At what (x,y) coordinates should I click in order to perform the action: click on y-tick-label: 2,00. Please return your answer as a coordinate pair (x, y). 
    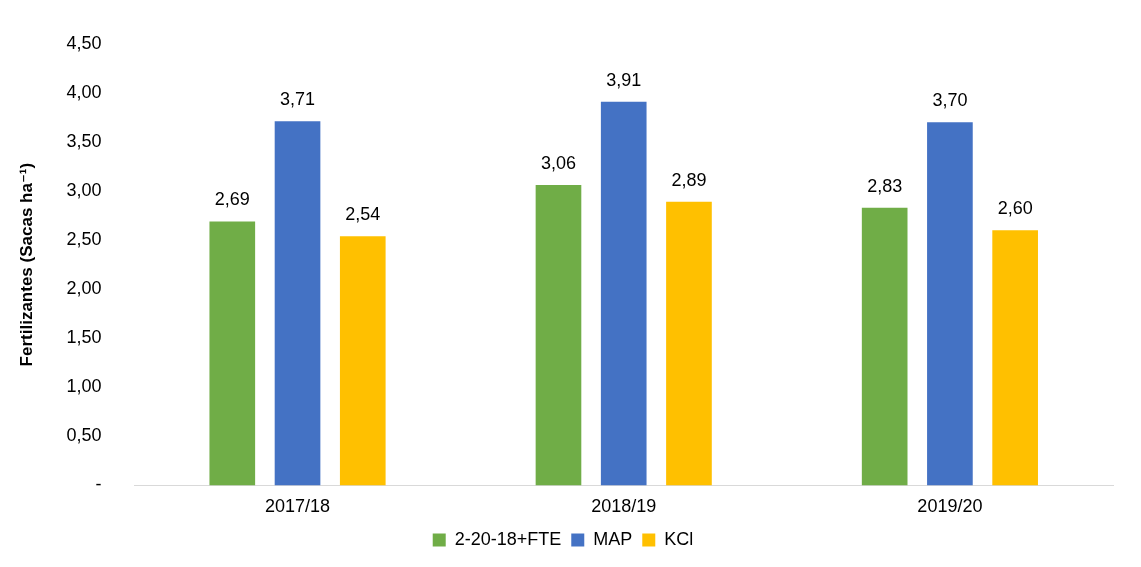
    Looking at the image, I should click on (84, 288).